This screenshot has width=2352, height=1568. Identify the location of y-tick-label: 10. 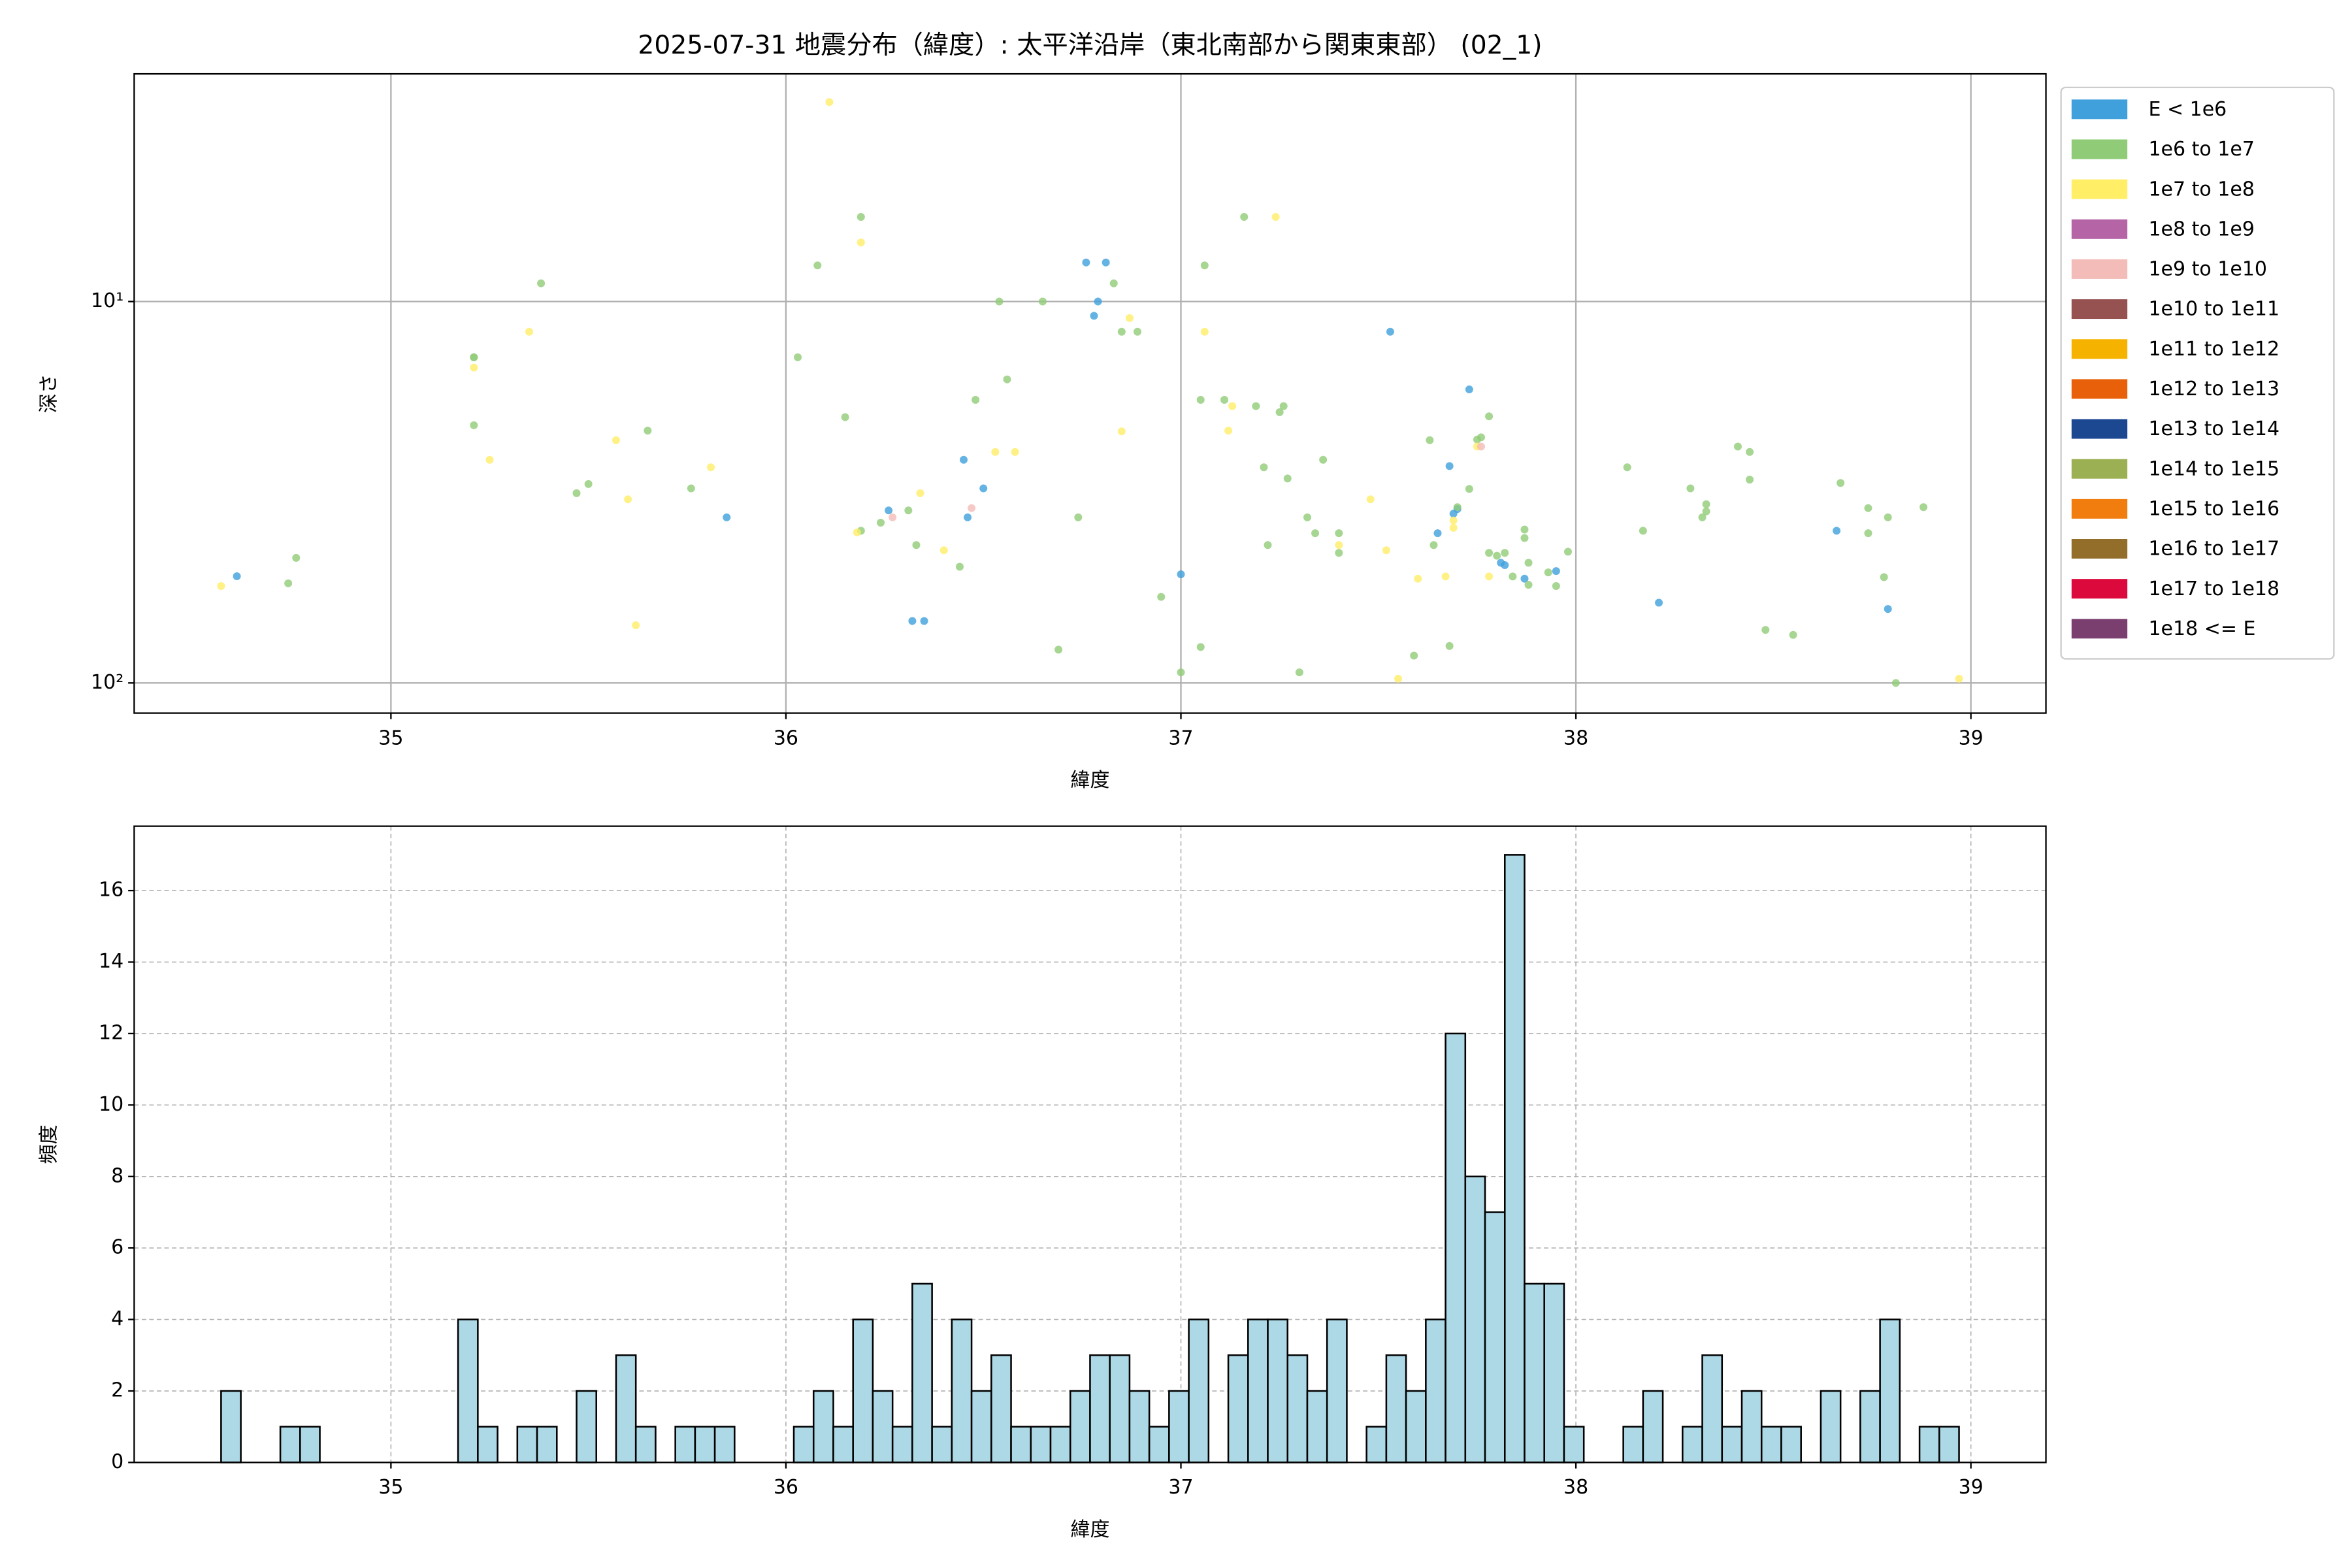
(111, 1104).